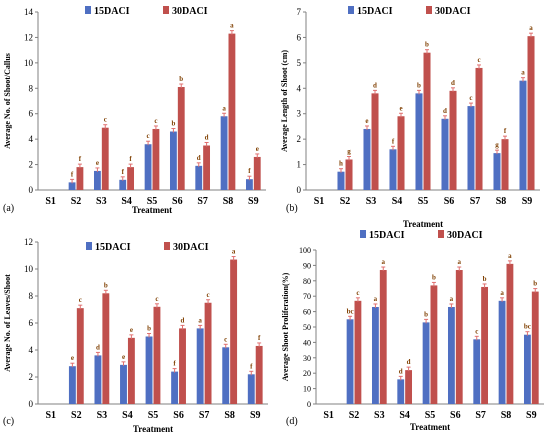 This screenshot has height=433, width=550. I want to click on y-tick-label: 70, so click(307, 296).